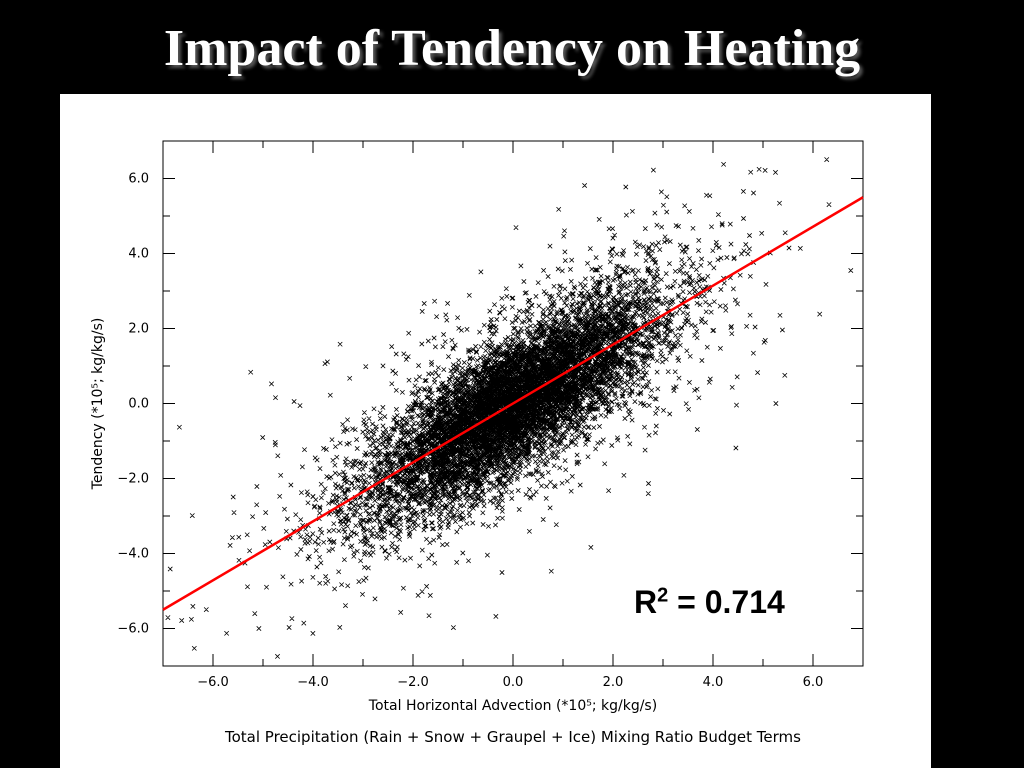 The image size is (1024, 768). Describe the element at coordinates (663, 595) in the screenshot. I see `r2-exponent: 2` at that location.